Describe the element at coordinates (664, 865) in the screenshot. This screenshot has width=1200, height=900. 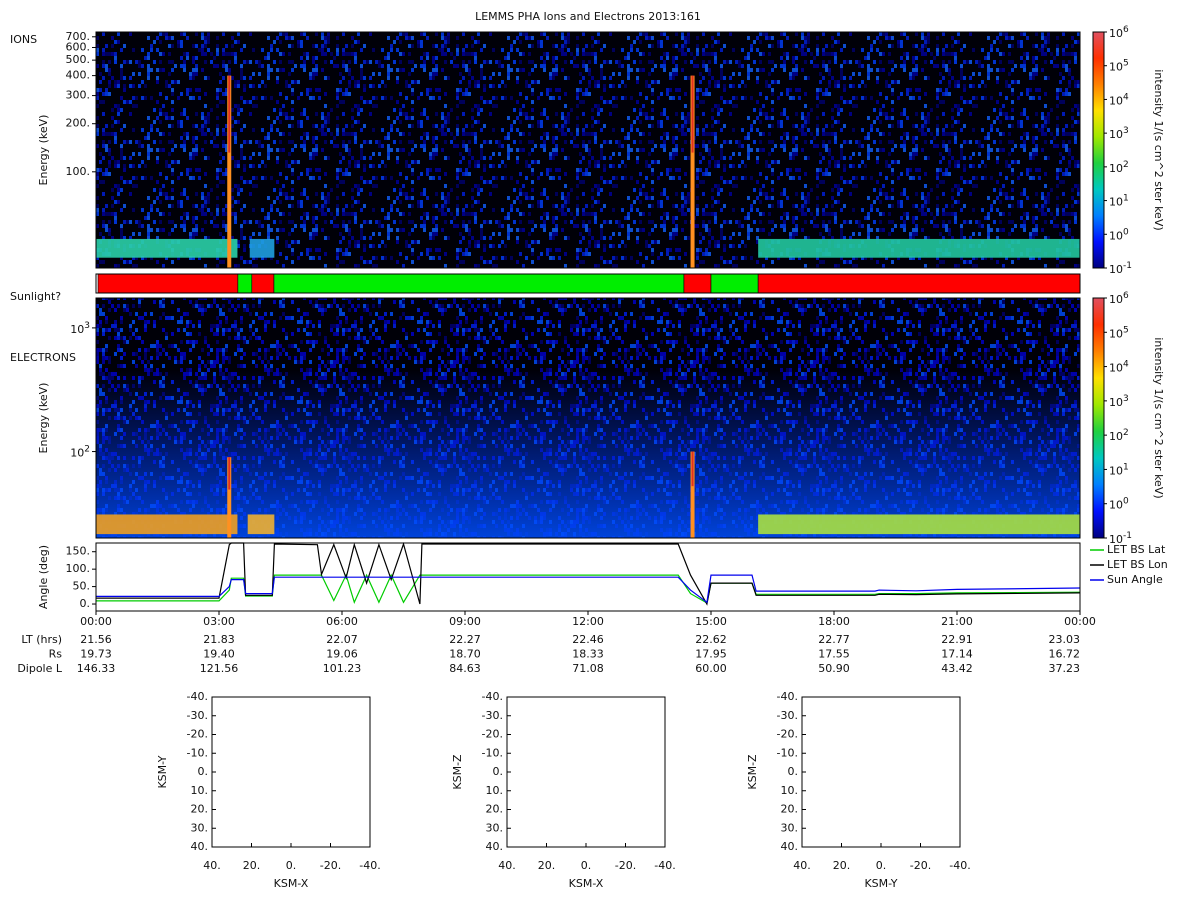
I see `x-tick-label: -40.` at that location.